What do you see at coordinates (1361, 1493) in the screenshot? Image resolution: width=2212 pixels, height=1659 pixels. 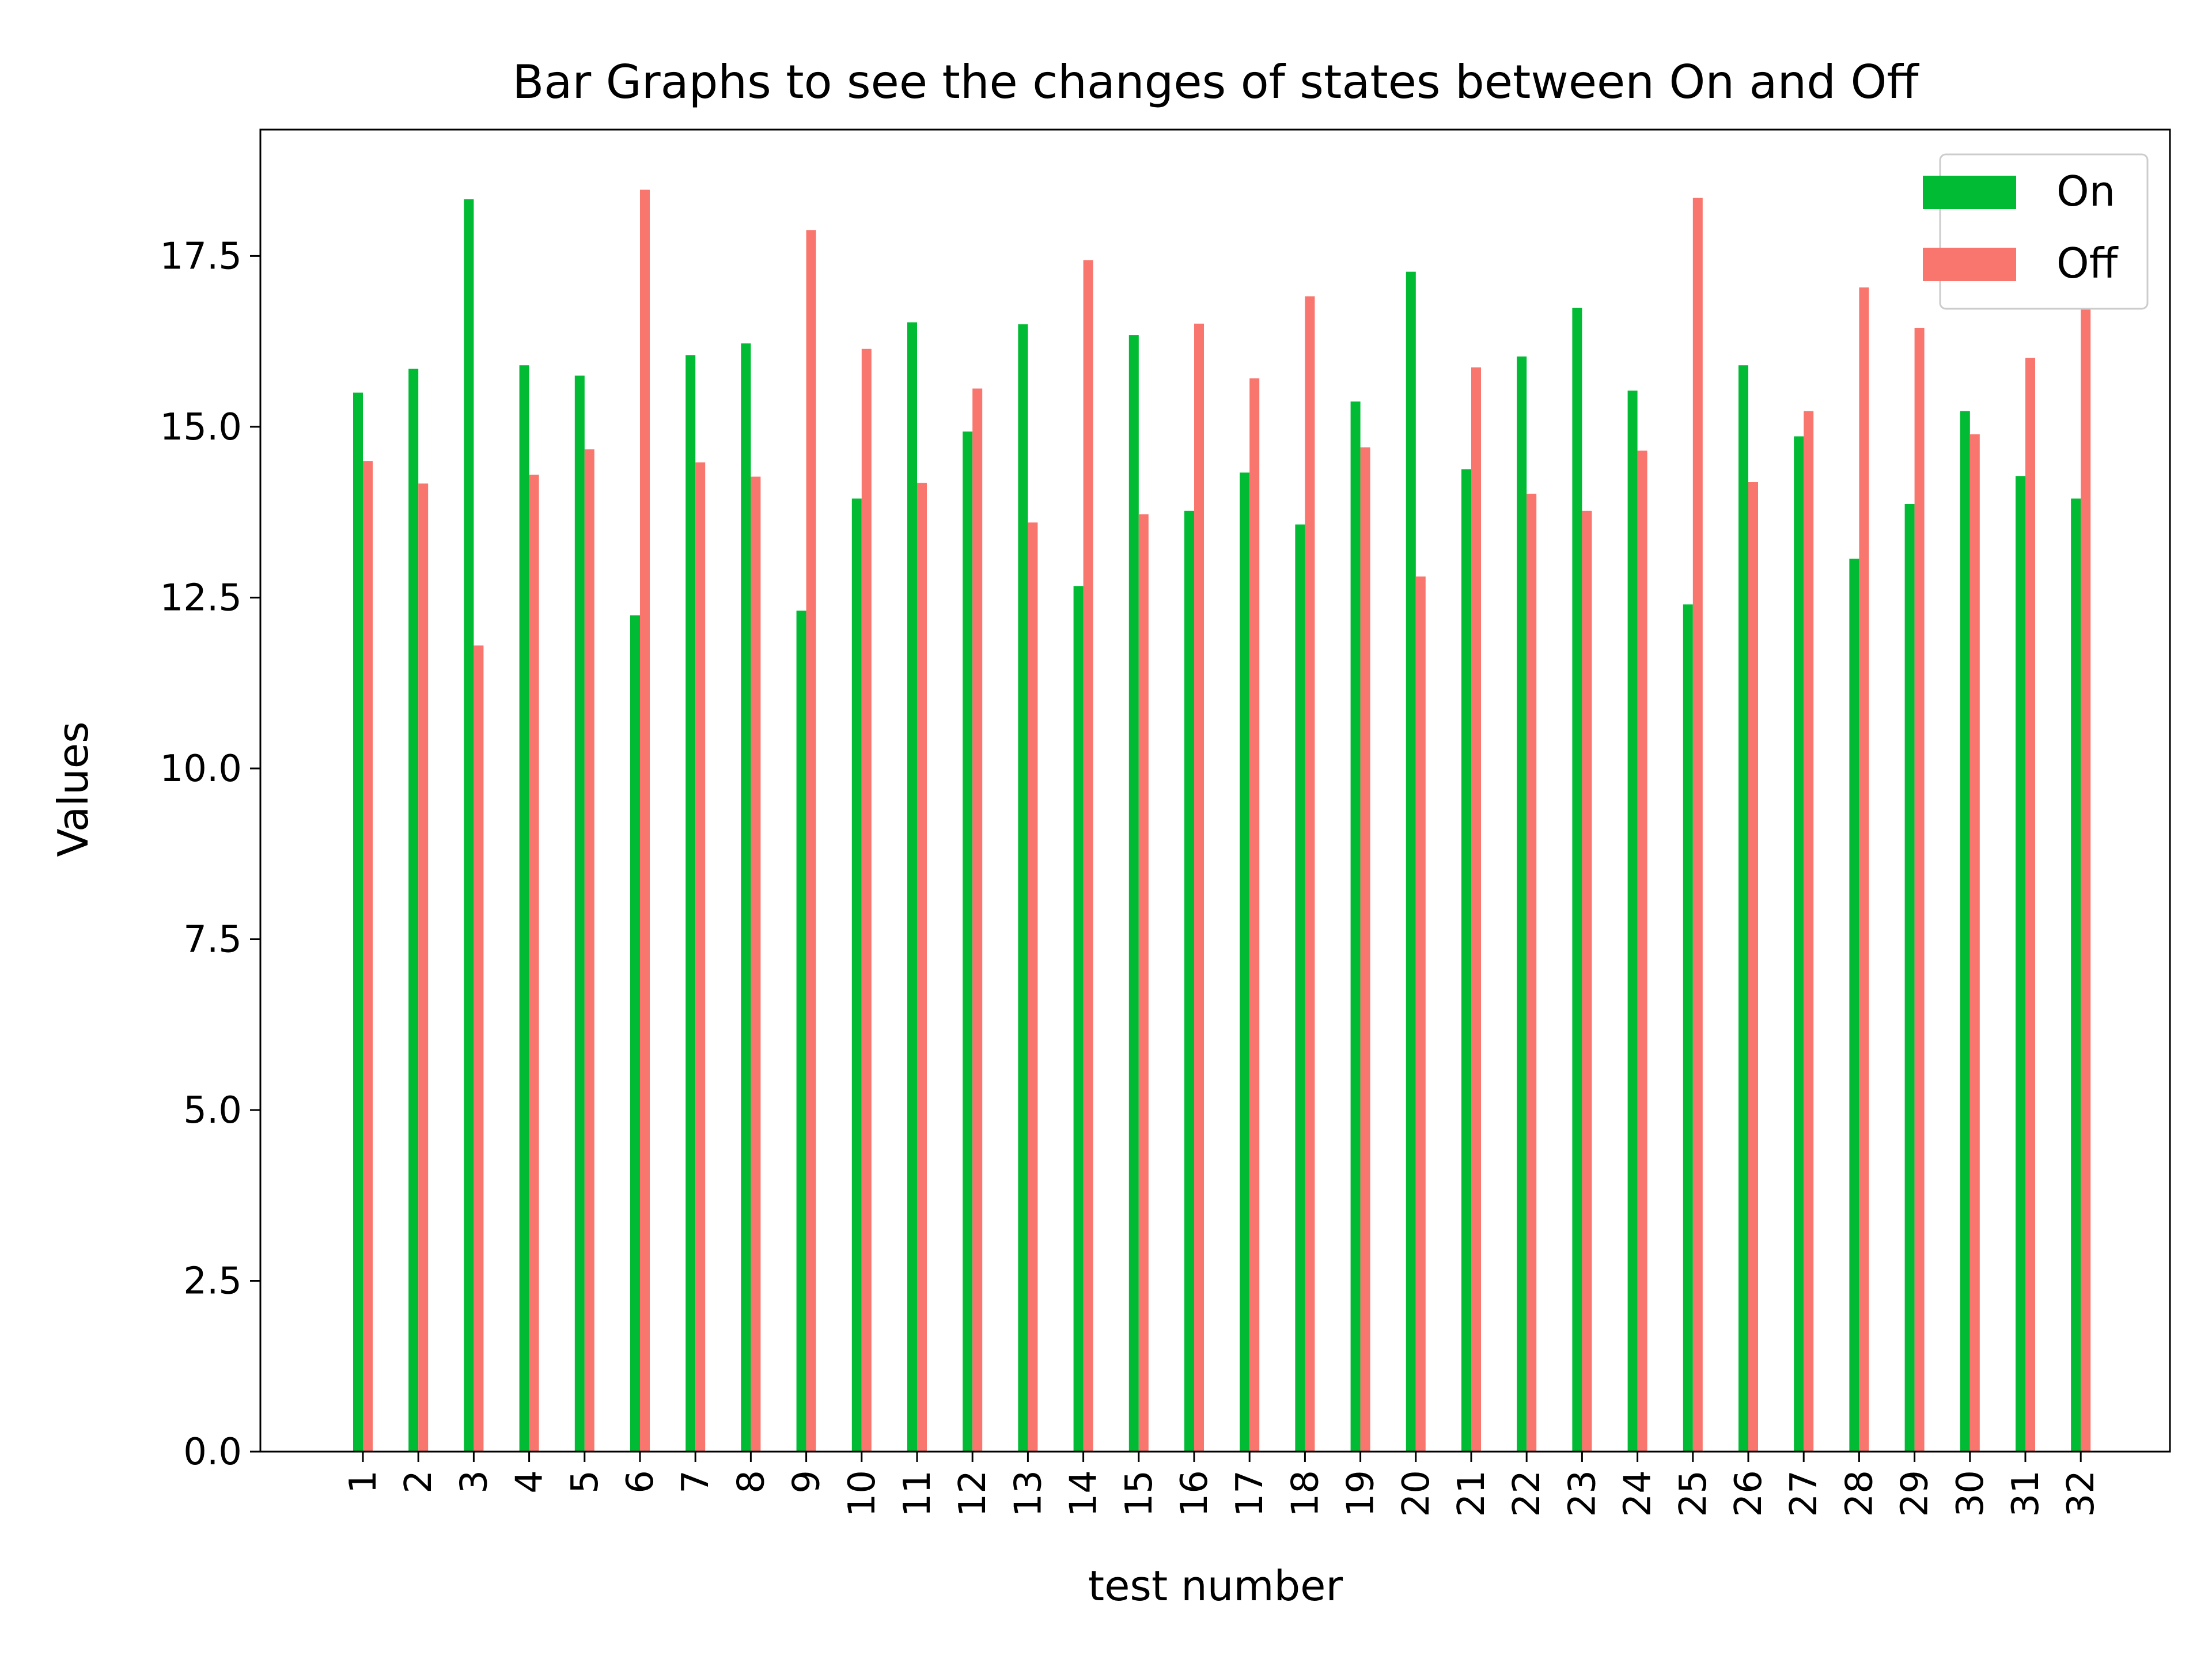 I see `x-tick-label: 19` at bounding box center [1361, 1493].